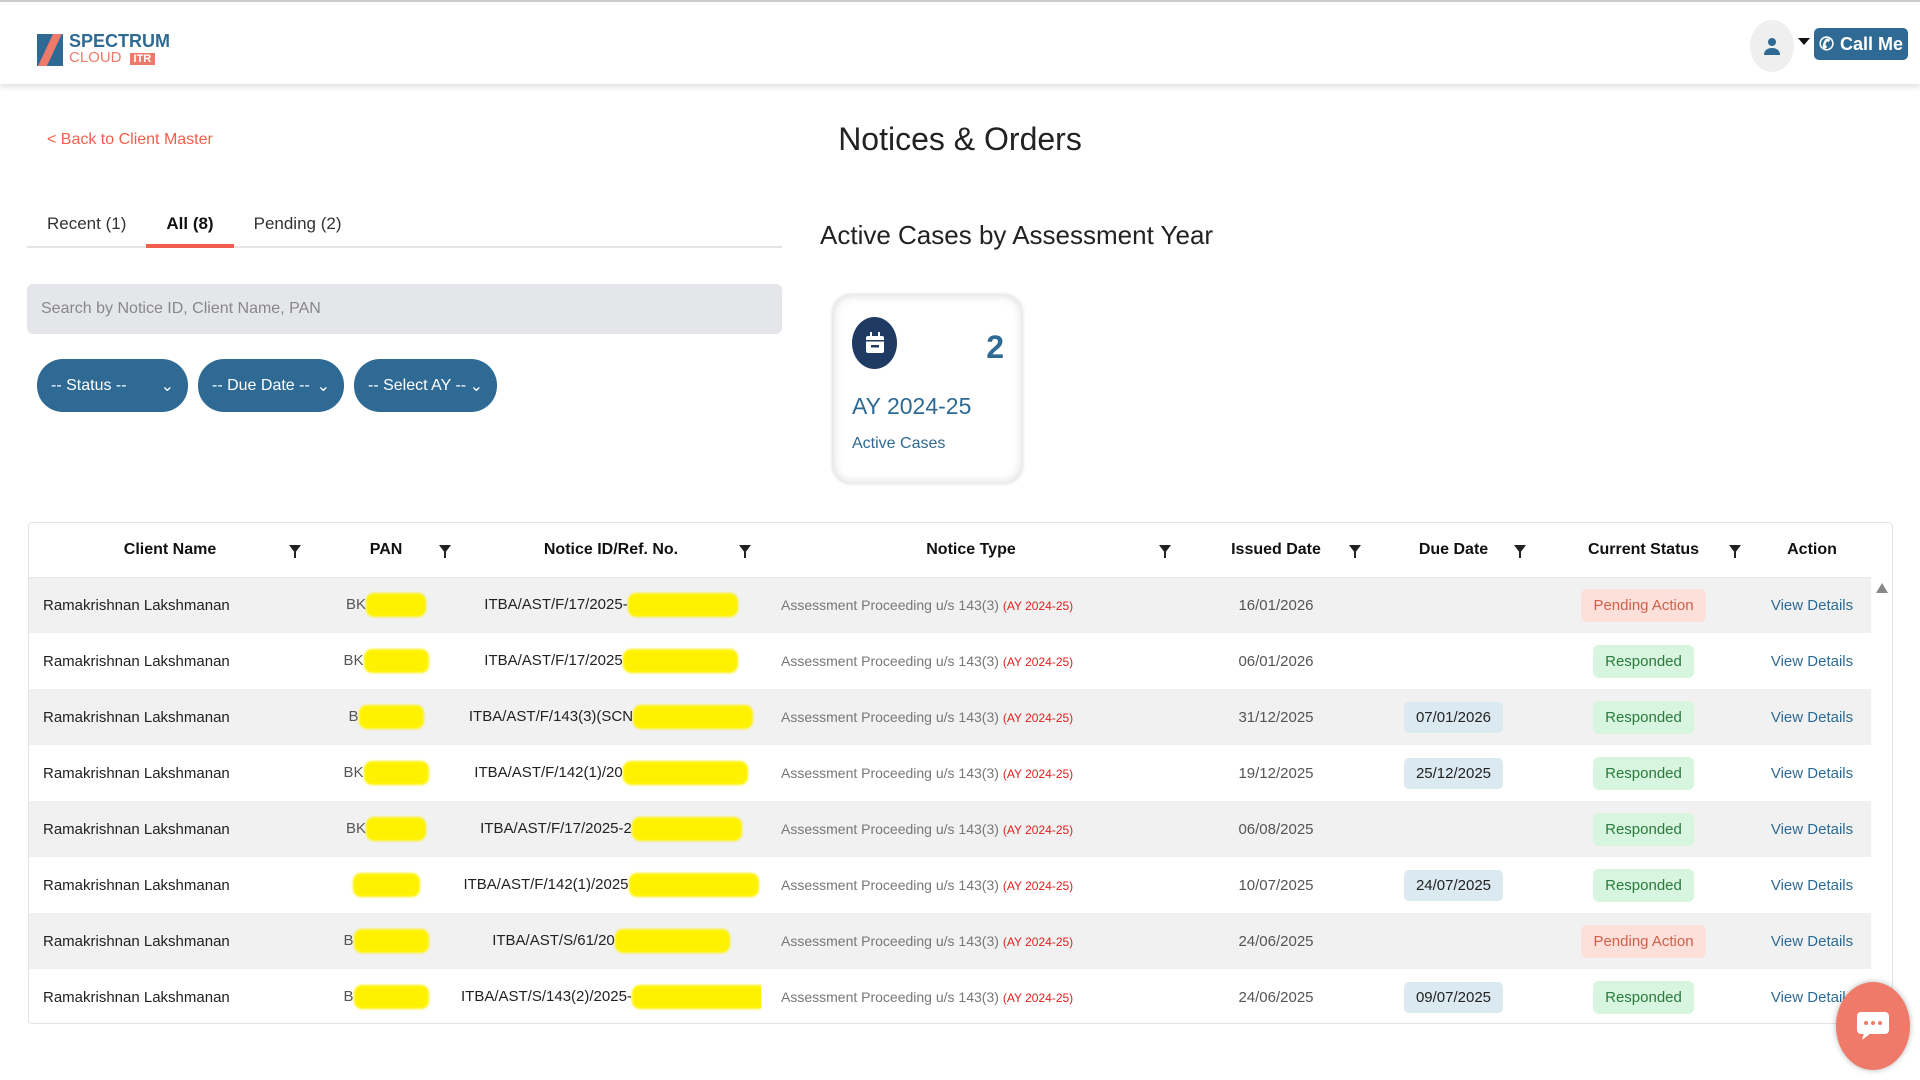 The height and width of the screenshot is (1080, 1920). I want to click on issued-date-cell: 31/12/2025, so click(1276, 717).